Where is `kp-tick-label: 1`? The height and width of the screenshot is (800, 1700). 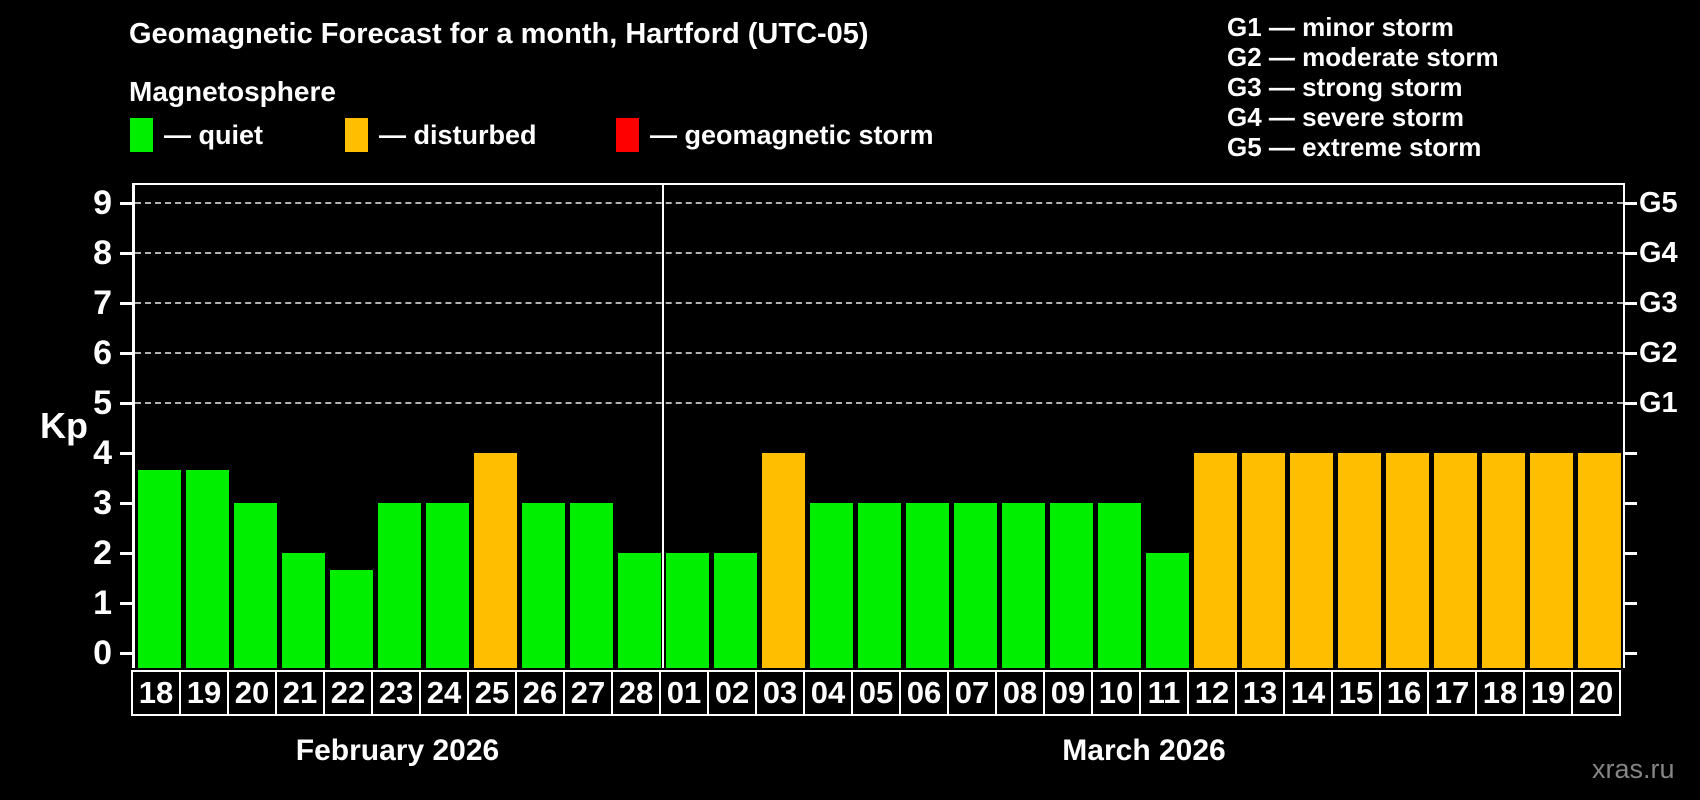
kp-tick-label: 1 is located at coordinates (102, 603).